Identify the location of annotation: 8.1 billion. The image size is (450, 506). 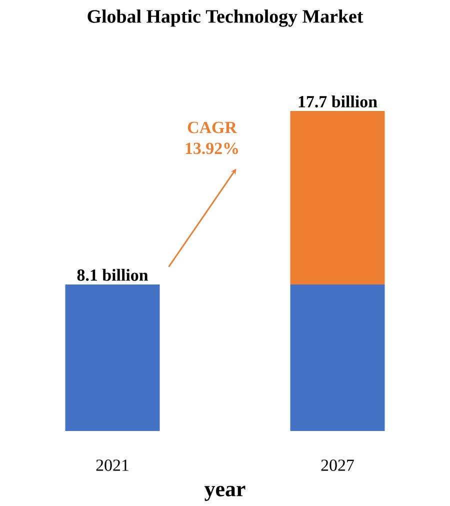
(112, 274).